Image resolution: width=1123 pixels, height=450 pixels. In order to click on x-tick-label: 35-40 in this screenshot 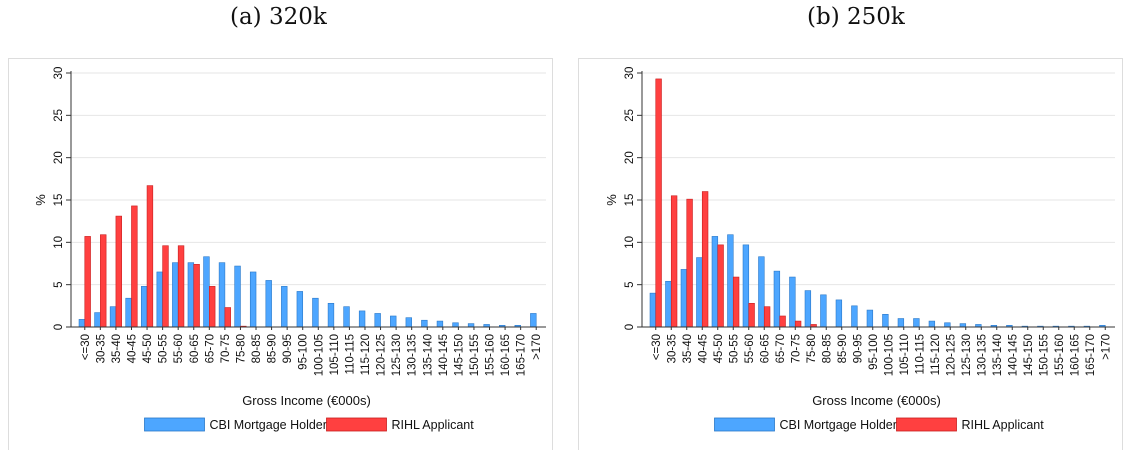, I will do `click(688, 348)`.